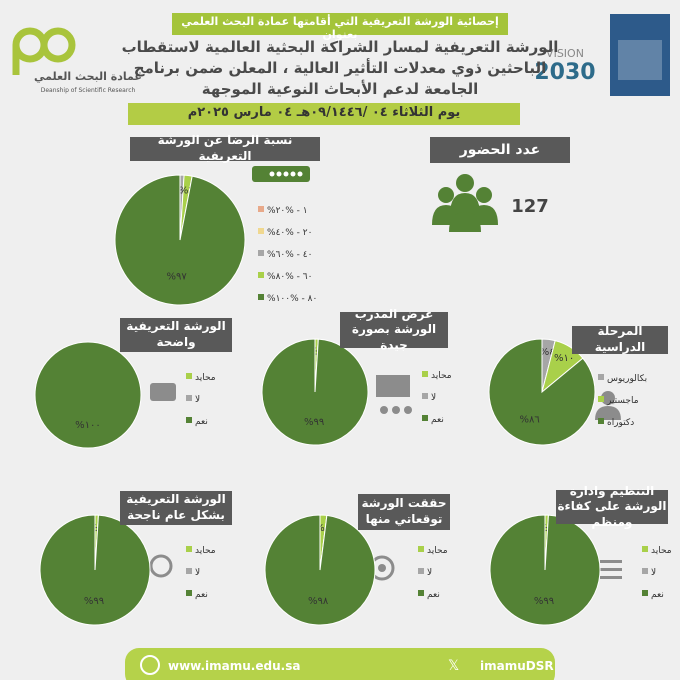 This screenshot has width=680, height=680. I want to click on legend-label: %٦٠ - %٨٠, so click(289, 277).